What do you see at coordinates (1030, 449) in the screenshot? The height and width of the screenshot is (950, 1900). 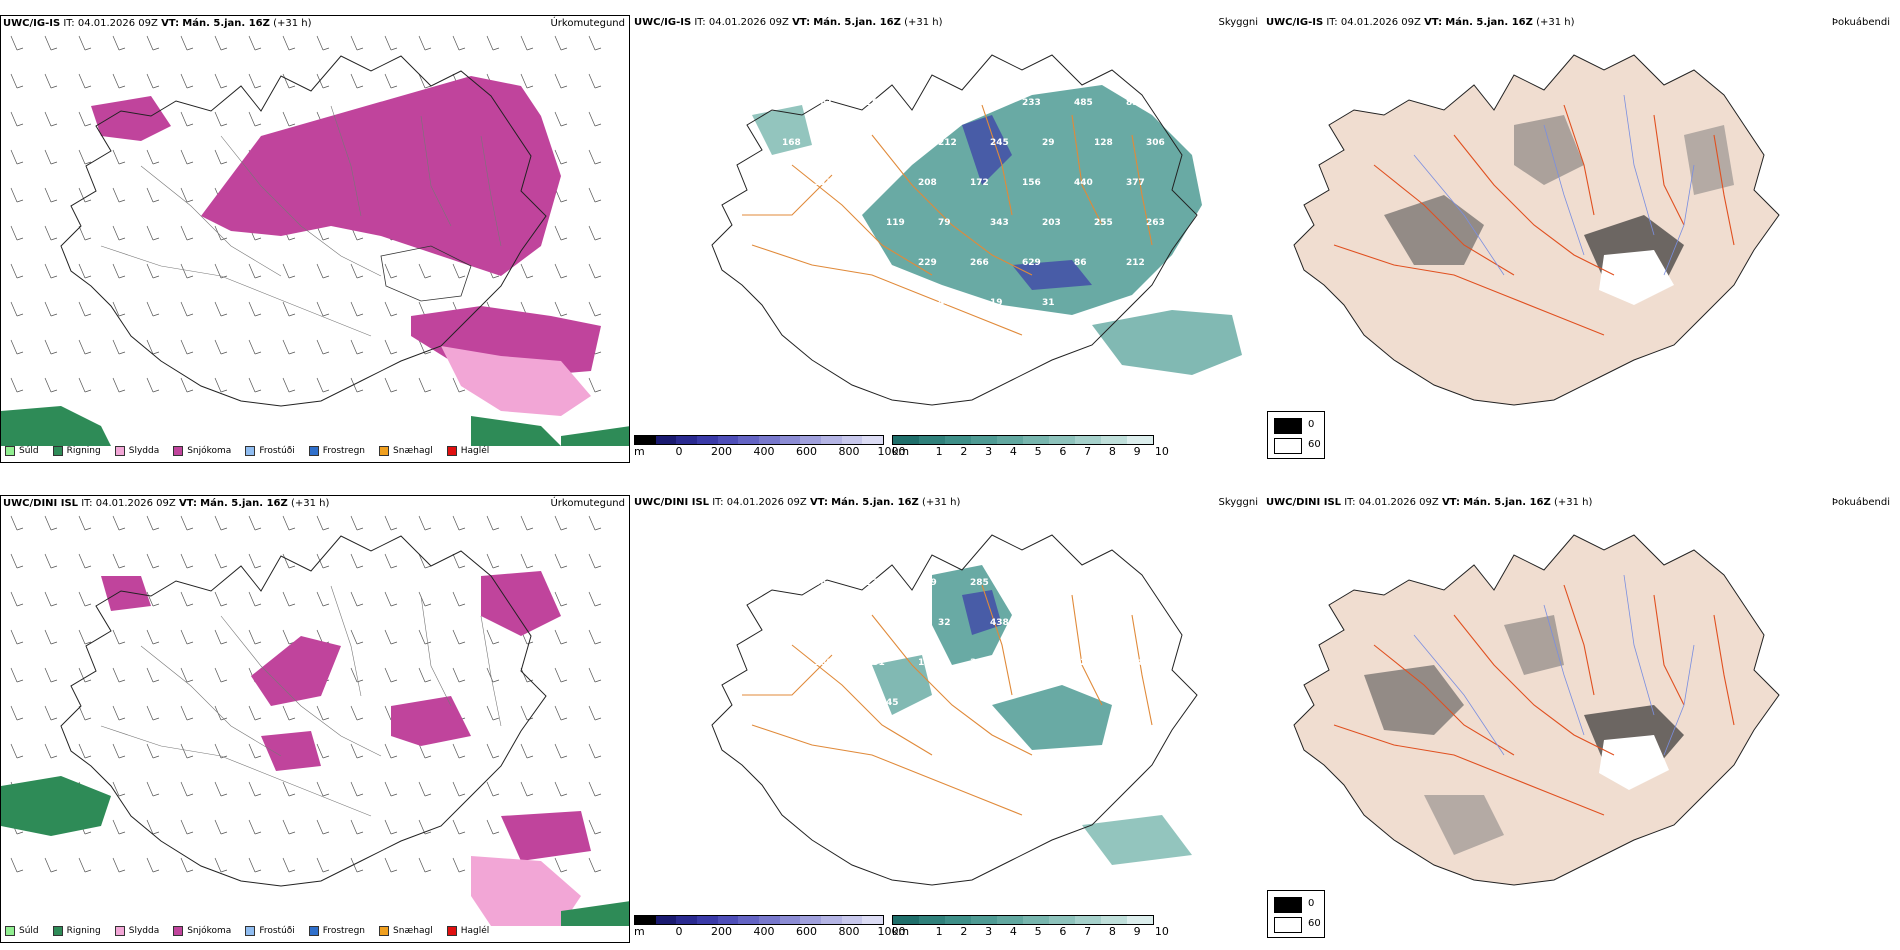 I see `visibility-colorbar: 1 2 3 4 5 6 7 8 9 10 km` at bounding box center [1030, 449].